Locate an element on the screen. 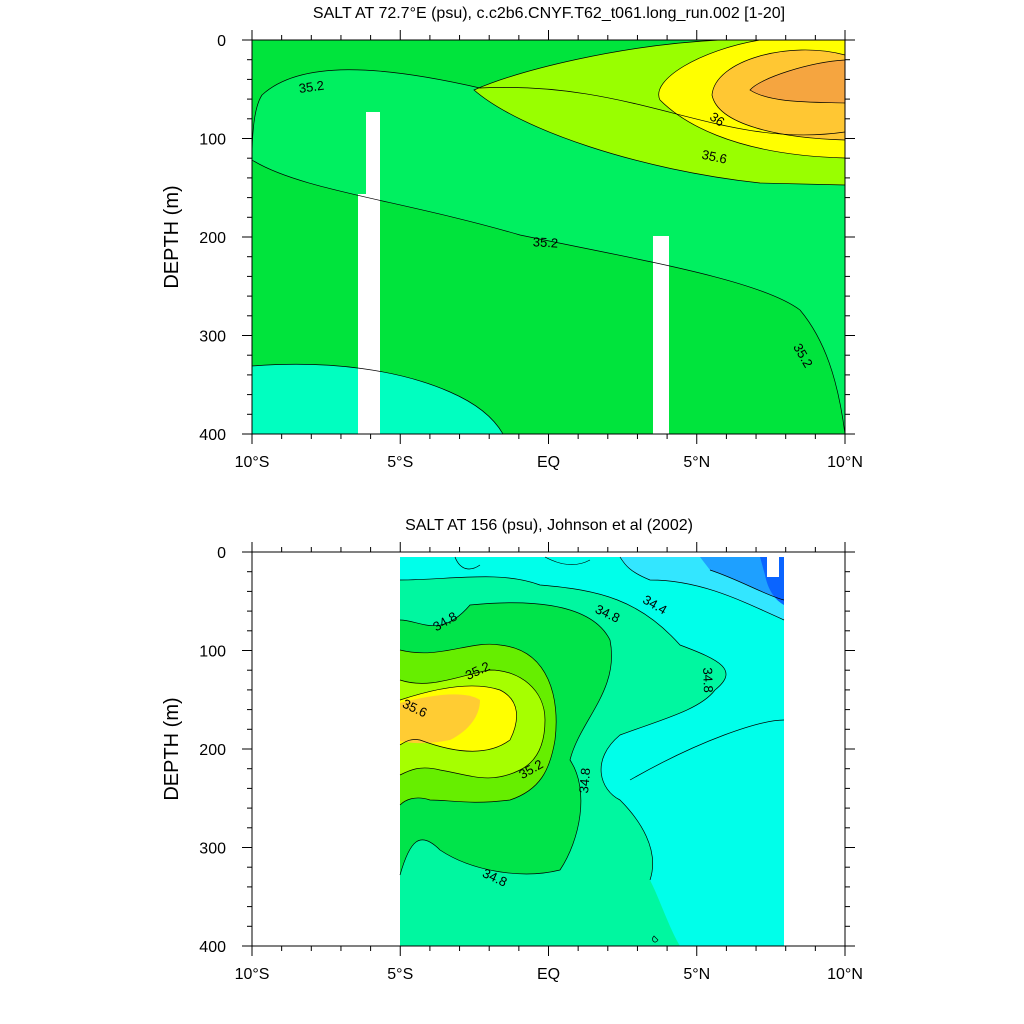  bot-mask-notch is located at coordinates (773, 567).